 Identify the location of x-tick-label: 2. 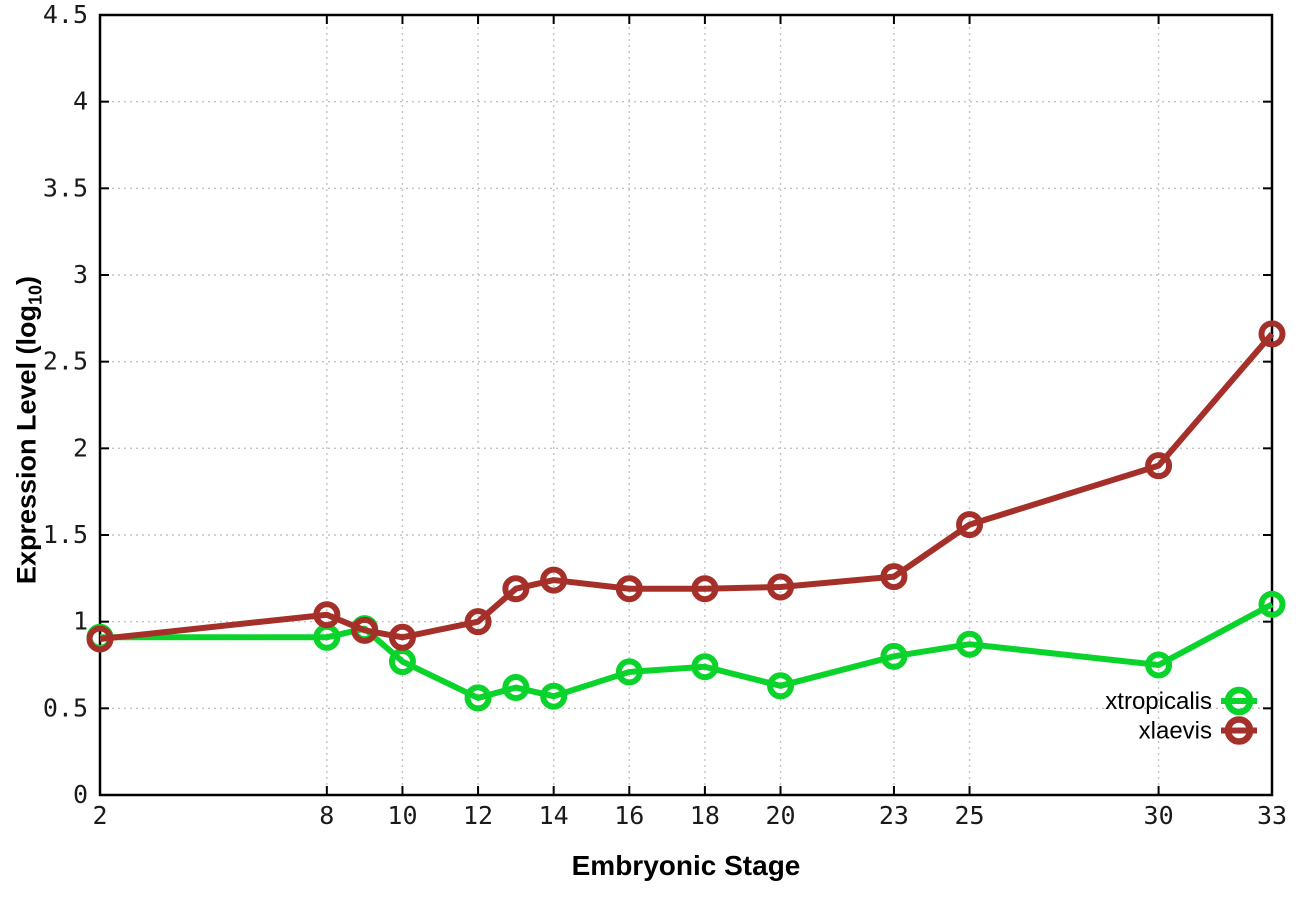
(99, 815).